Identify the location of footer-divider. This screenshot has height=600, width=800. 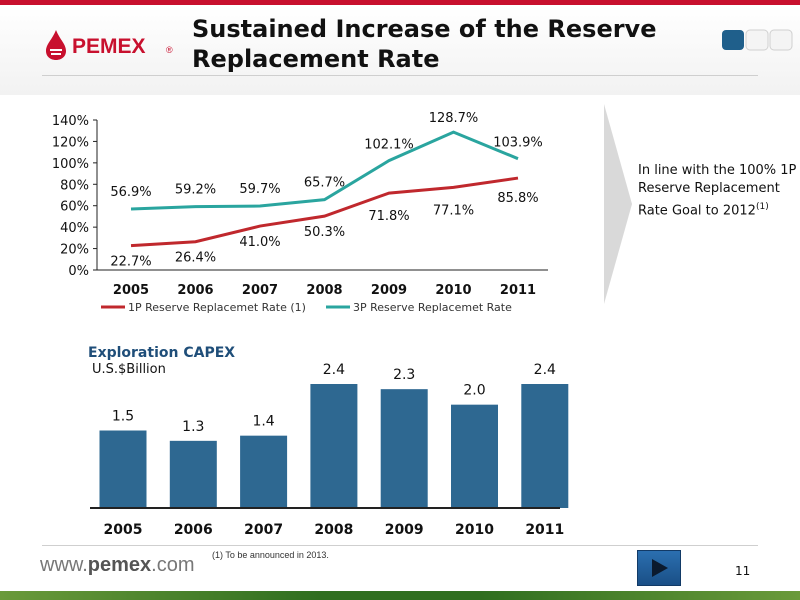
(400, 545).